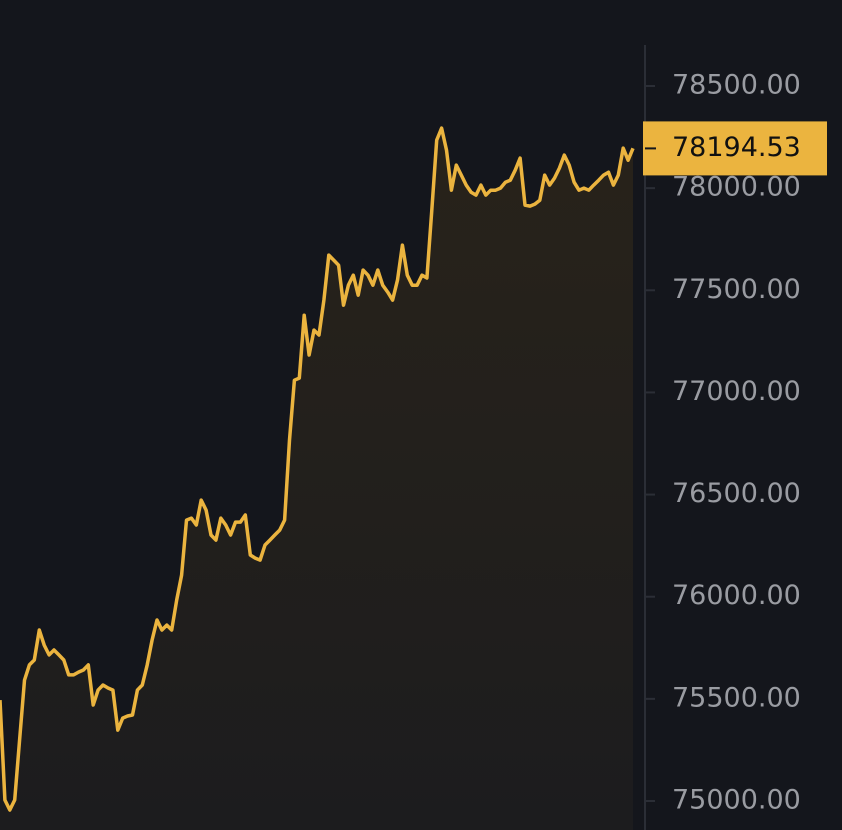 The width and height of the screenshot is (842, 830). I want to click on current-price-label: 78194.53, so click(736, 147).